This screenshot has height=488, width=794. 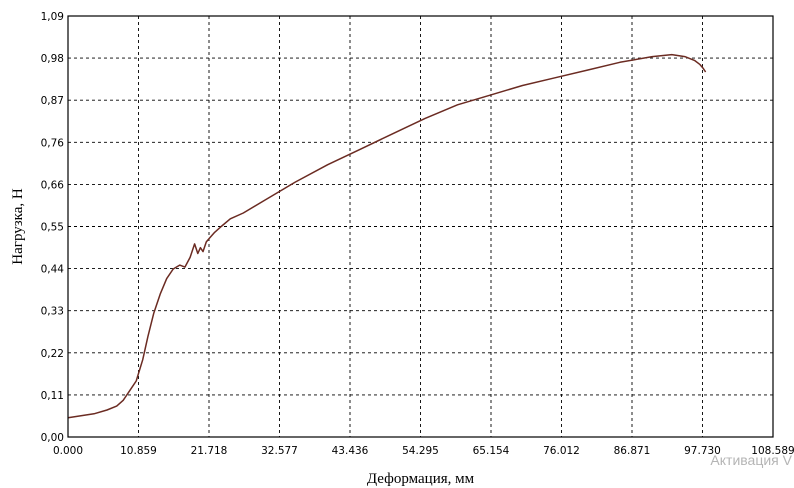 What do you see at coordinates (350, 451) in the screenshot?
I see `x-tick-label: 43.436` at bounding box center [350, 451].